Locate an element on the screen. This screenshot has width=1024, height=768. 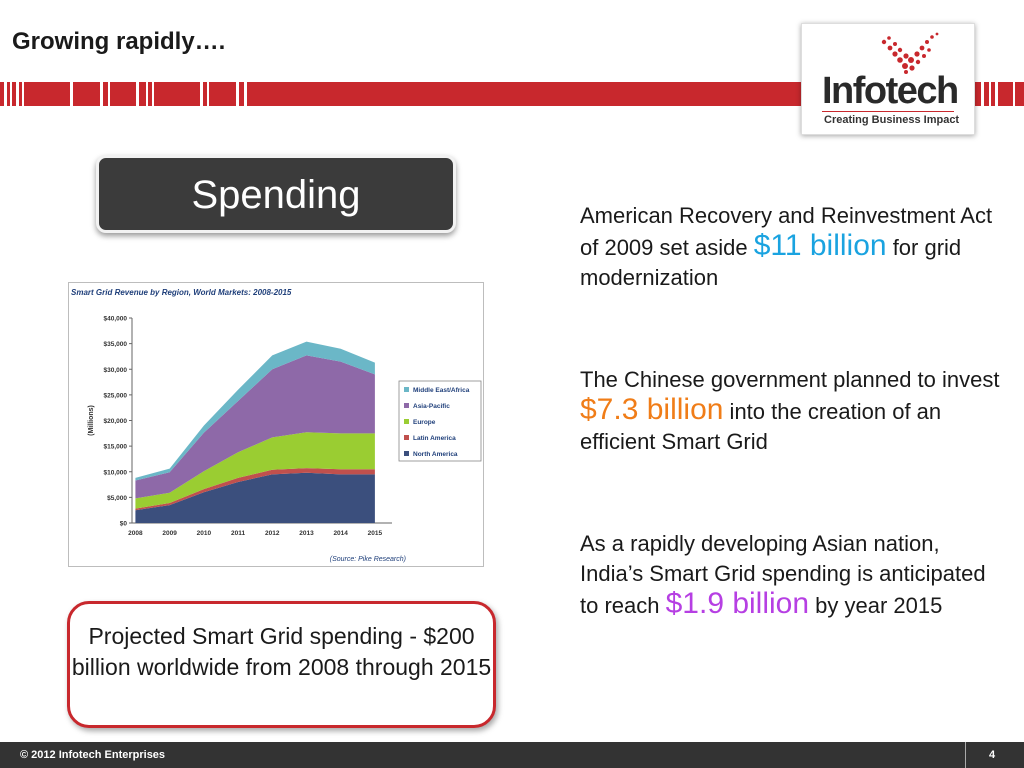
checkmark-dots-icon is located at coordinates (910, 53).